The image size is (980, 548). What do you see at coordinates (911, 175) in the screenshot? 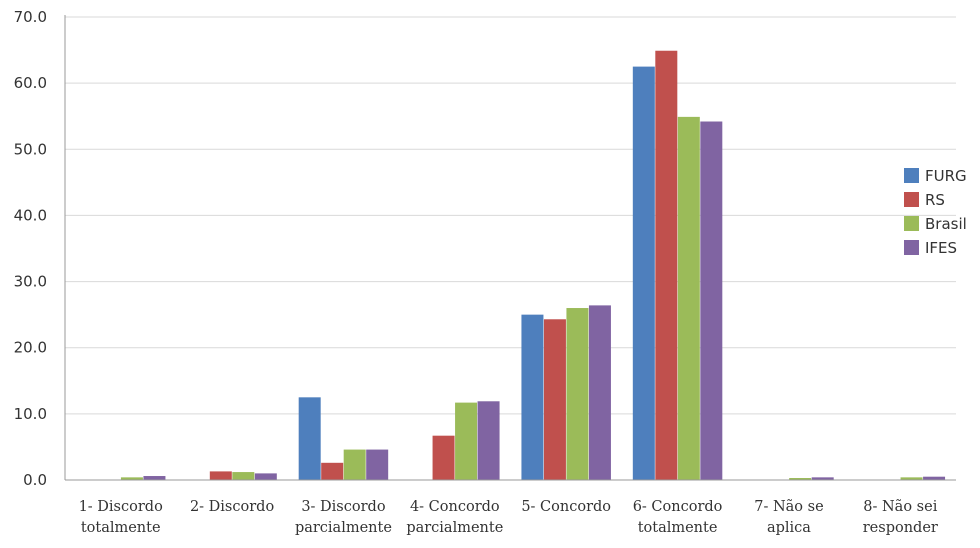
I see `legend-swatch-furg` at bounding box center [911, 175].